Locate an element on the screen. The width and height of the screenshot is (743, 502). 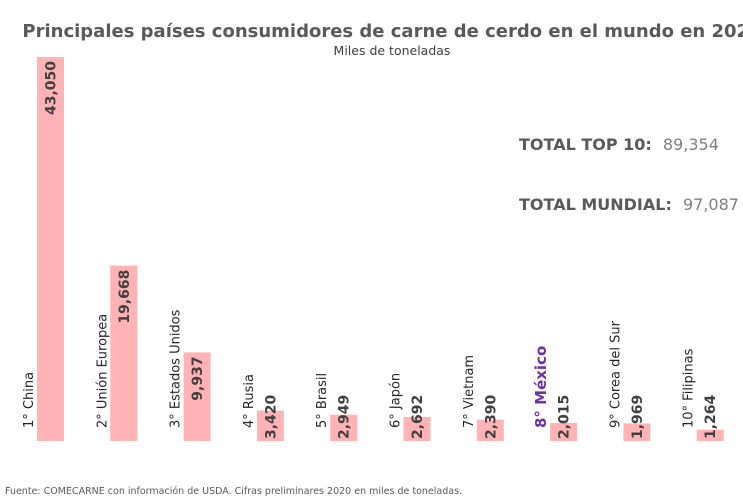
category-label-1: 1° China is located at coordinates (29, 400).